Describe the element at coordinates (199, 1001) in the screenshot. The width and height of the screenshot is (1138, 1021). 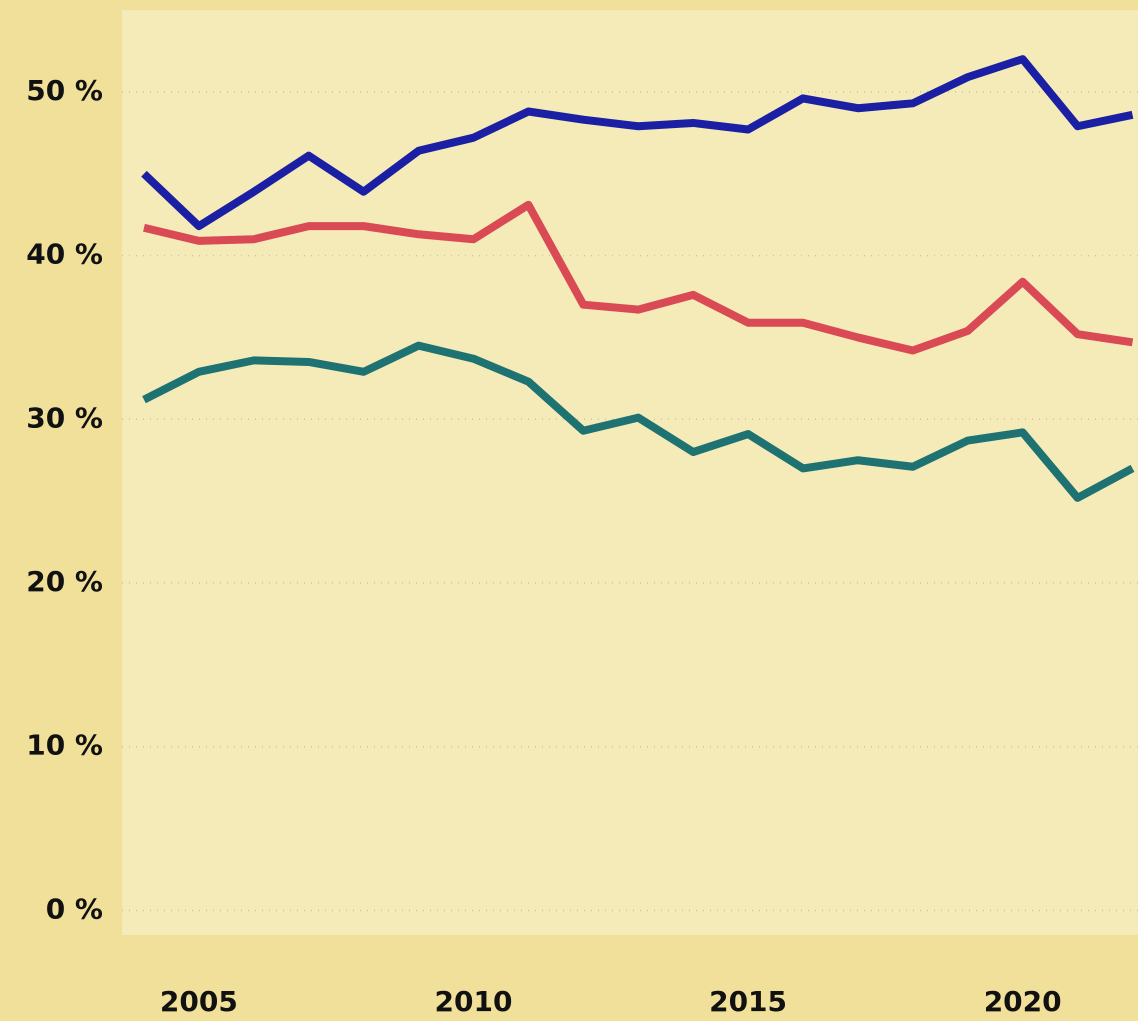
I see `x-tick-label: 2005` at that location.